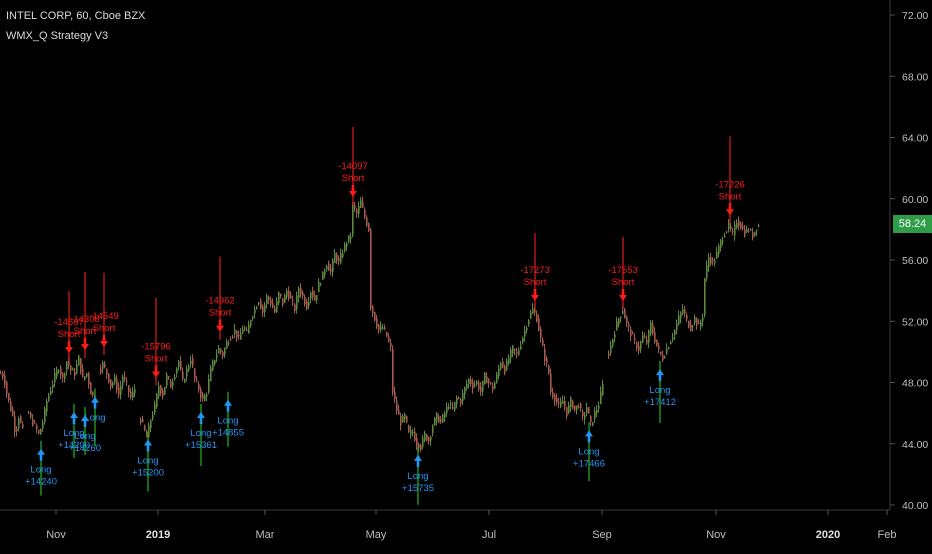 The height and width of the screenshot is (554, 932). What do you see at coordinates (589, 449) in the screenshot?
I see `long-signal: Long+17466` at bounding box center [589, 449].